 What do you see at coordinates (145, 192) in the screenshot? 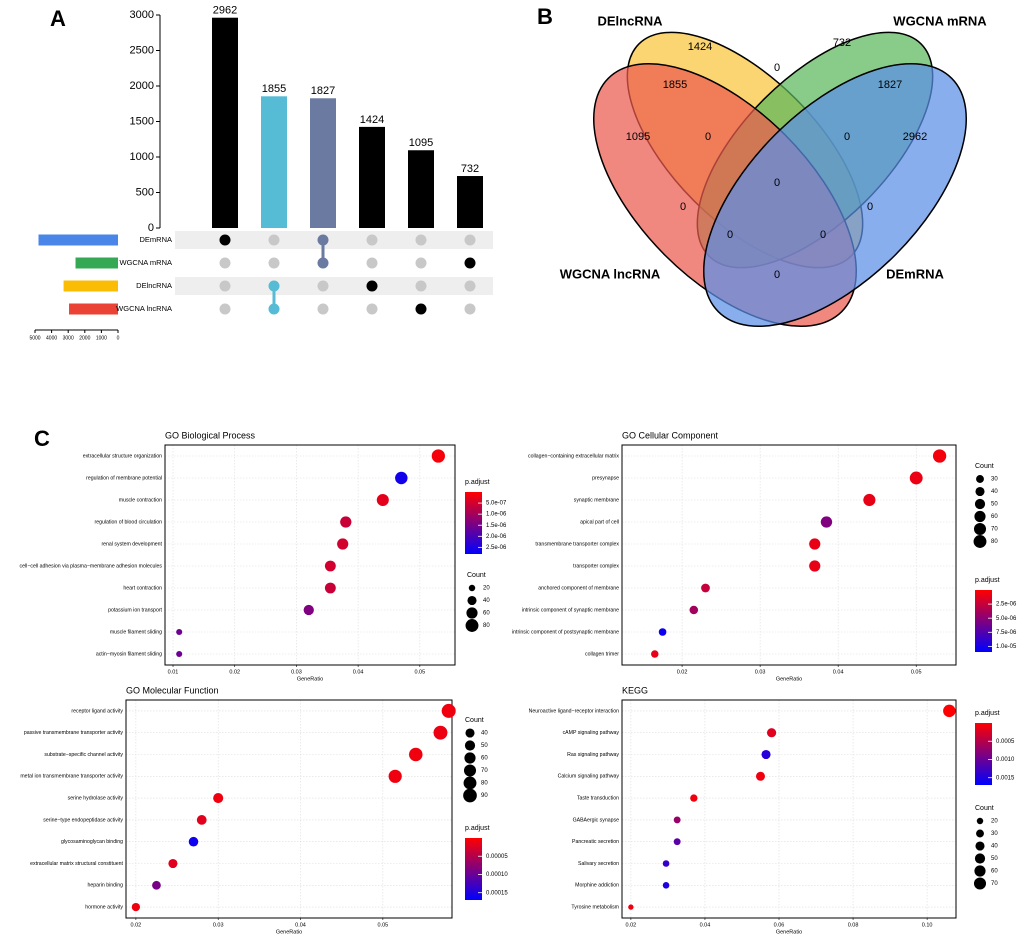
I see `y-tick-label: 500` at bounding box center [145, 192].